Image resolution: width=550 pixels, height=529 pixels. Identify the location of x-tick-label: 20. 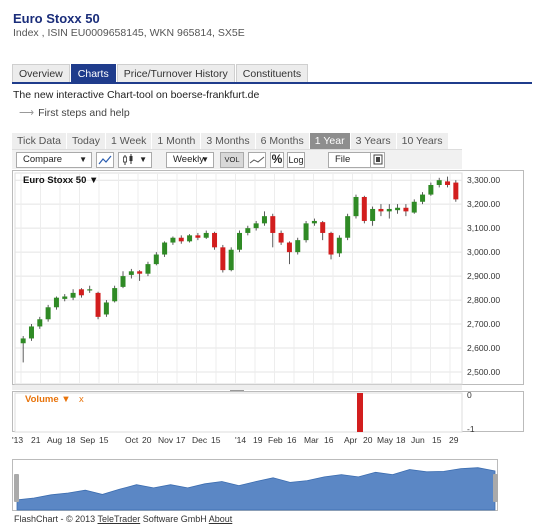
(368, 440).